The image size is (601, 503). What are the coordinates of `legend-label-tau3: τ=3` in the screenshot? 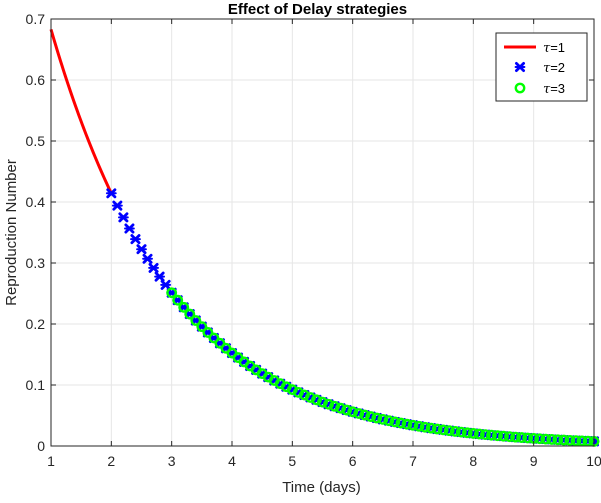 It's located at (554, 89).